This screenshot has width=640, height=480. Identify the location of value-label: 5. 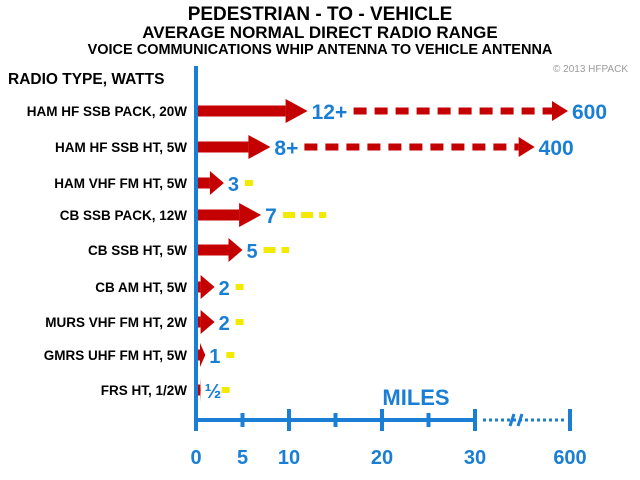
(252, 252).